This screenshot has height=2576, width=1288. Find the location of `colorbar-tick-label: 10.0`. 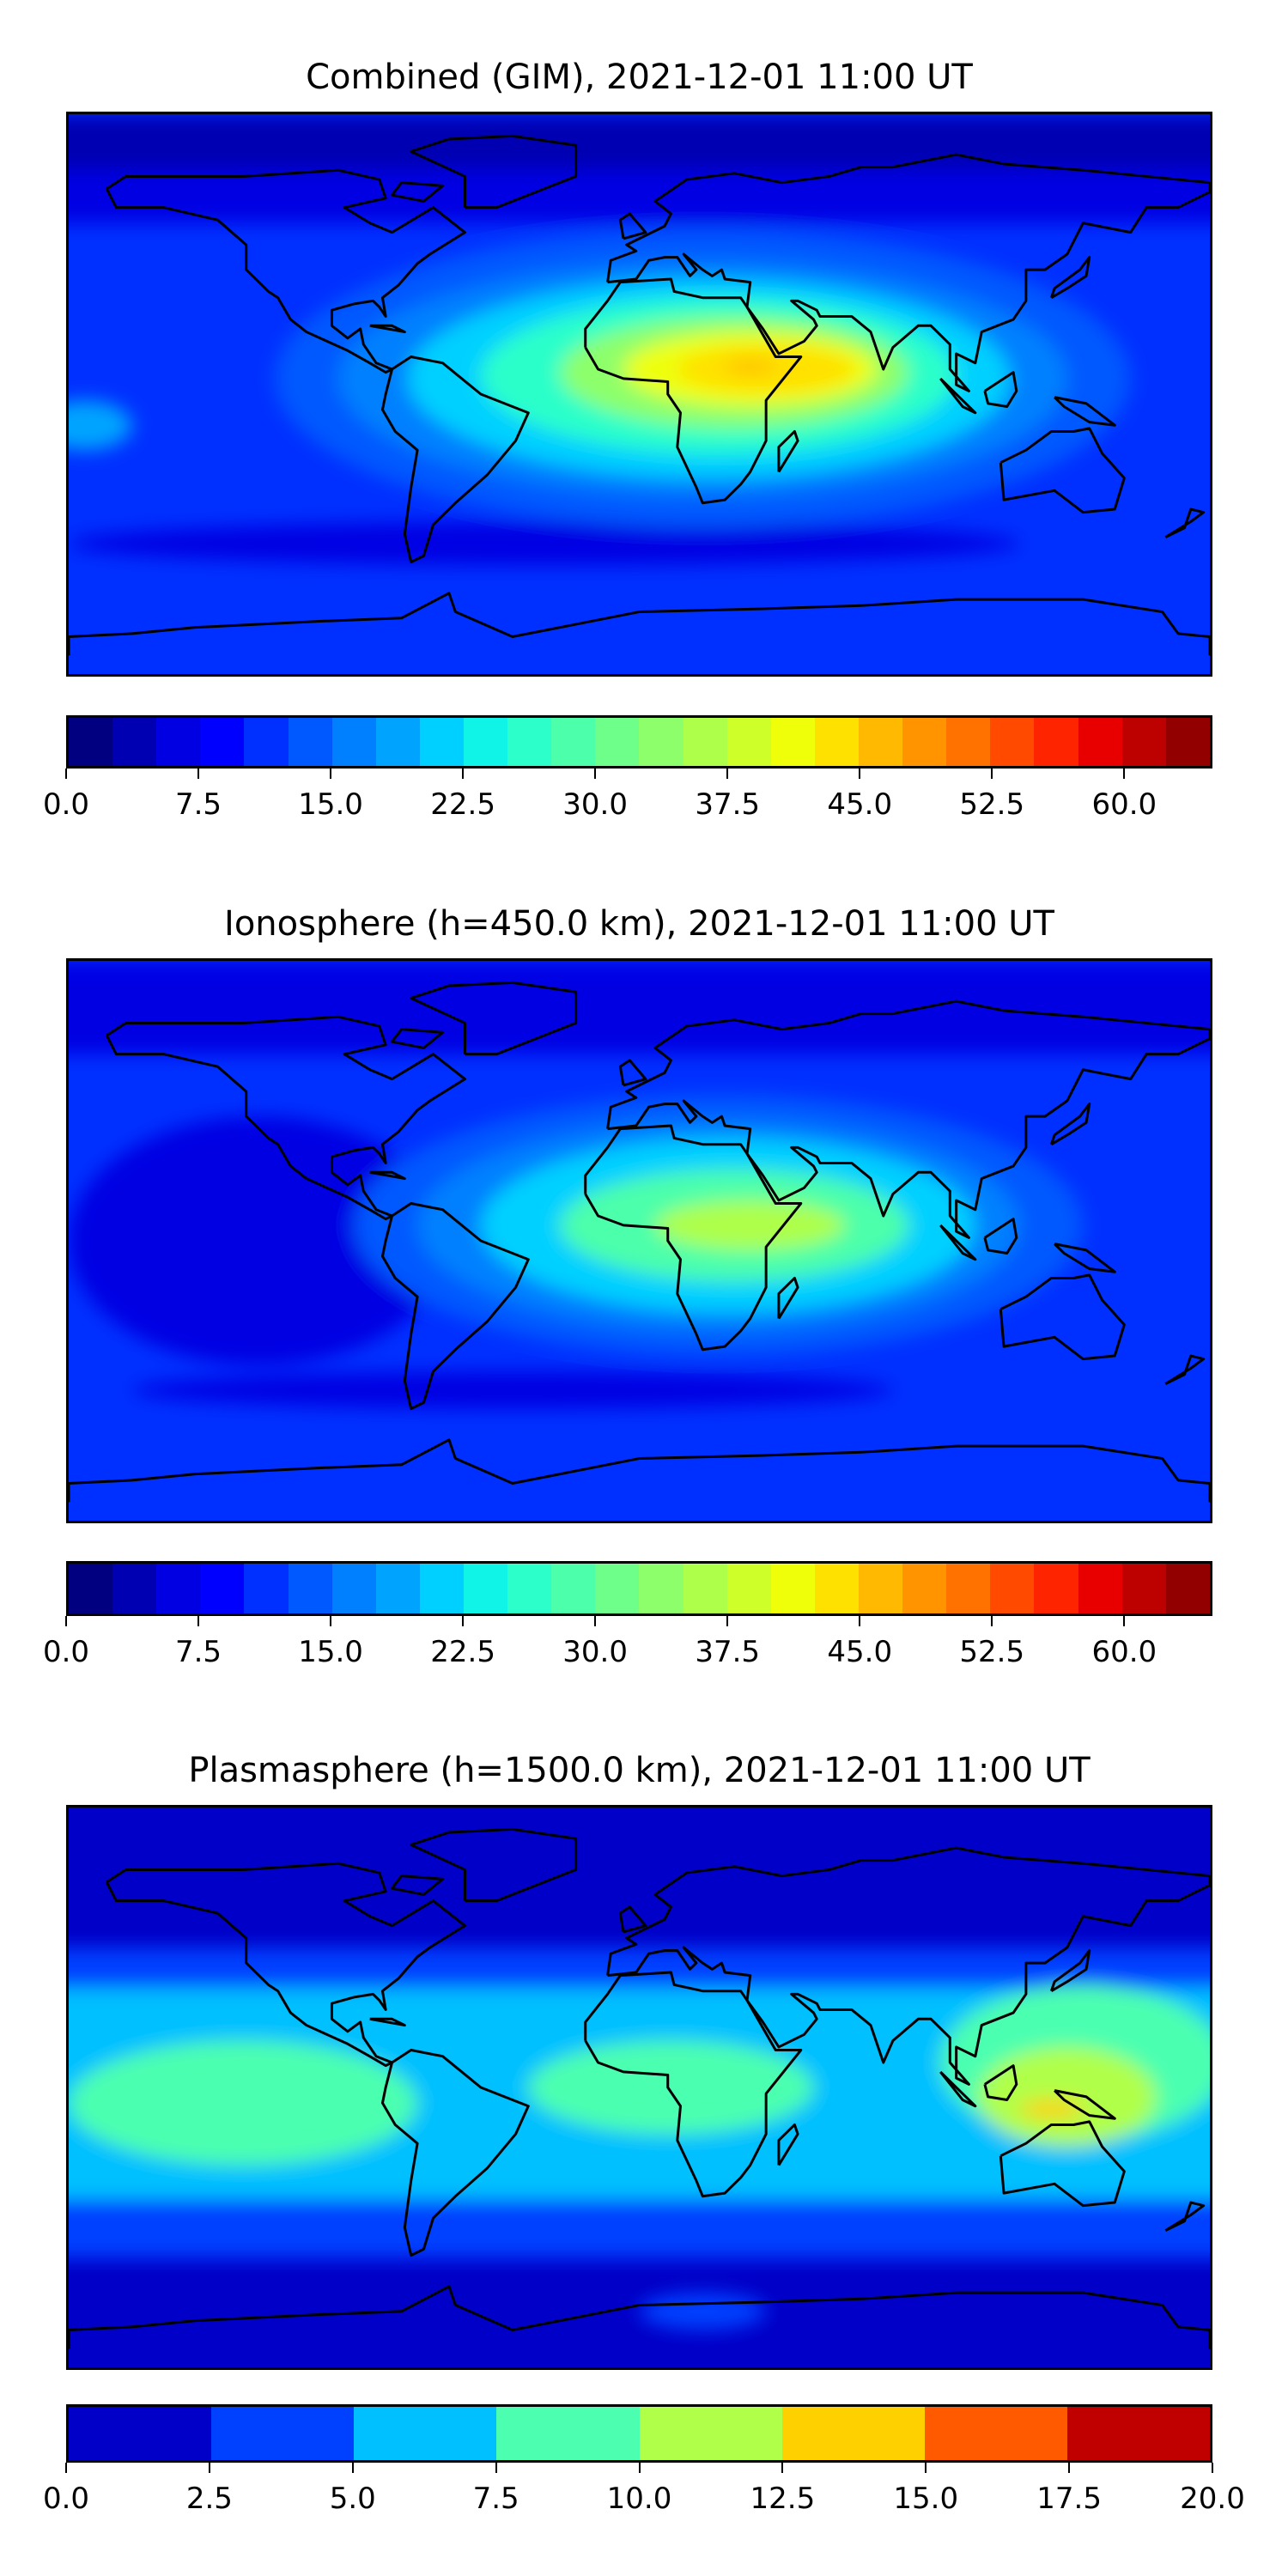

colorbar-tick-label: 10.0 is located at coordinates (639, 2499).